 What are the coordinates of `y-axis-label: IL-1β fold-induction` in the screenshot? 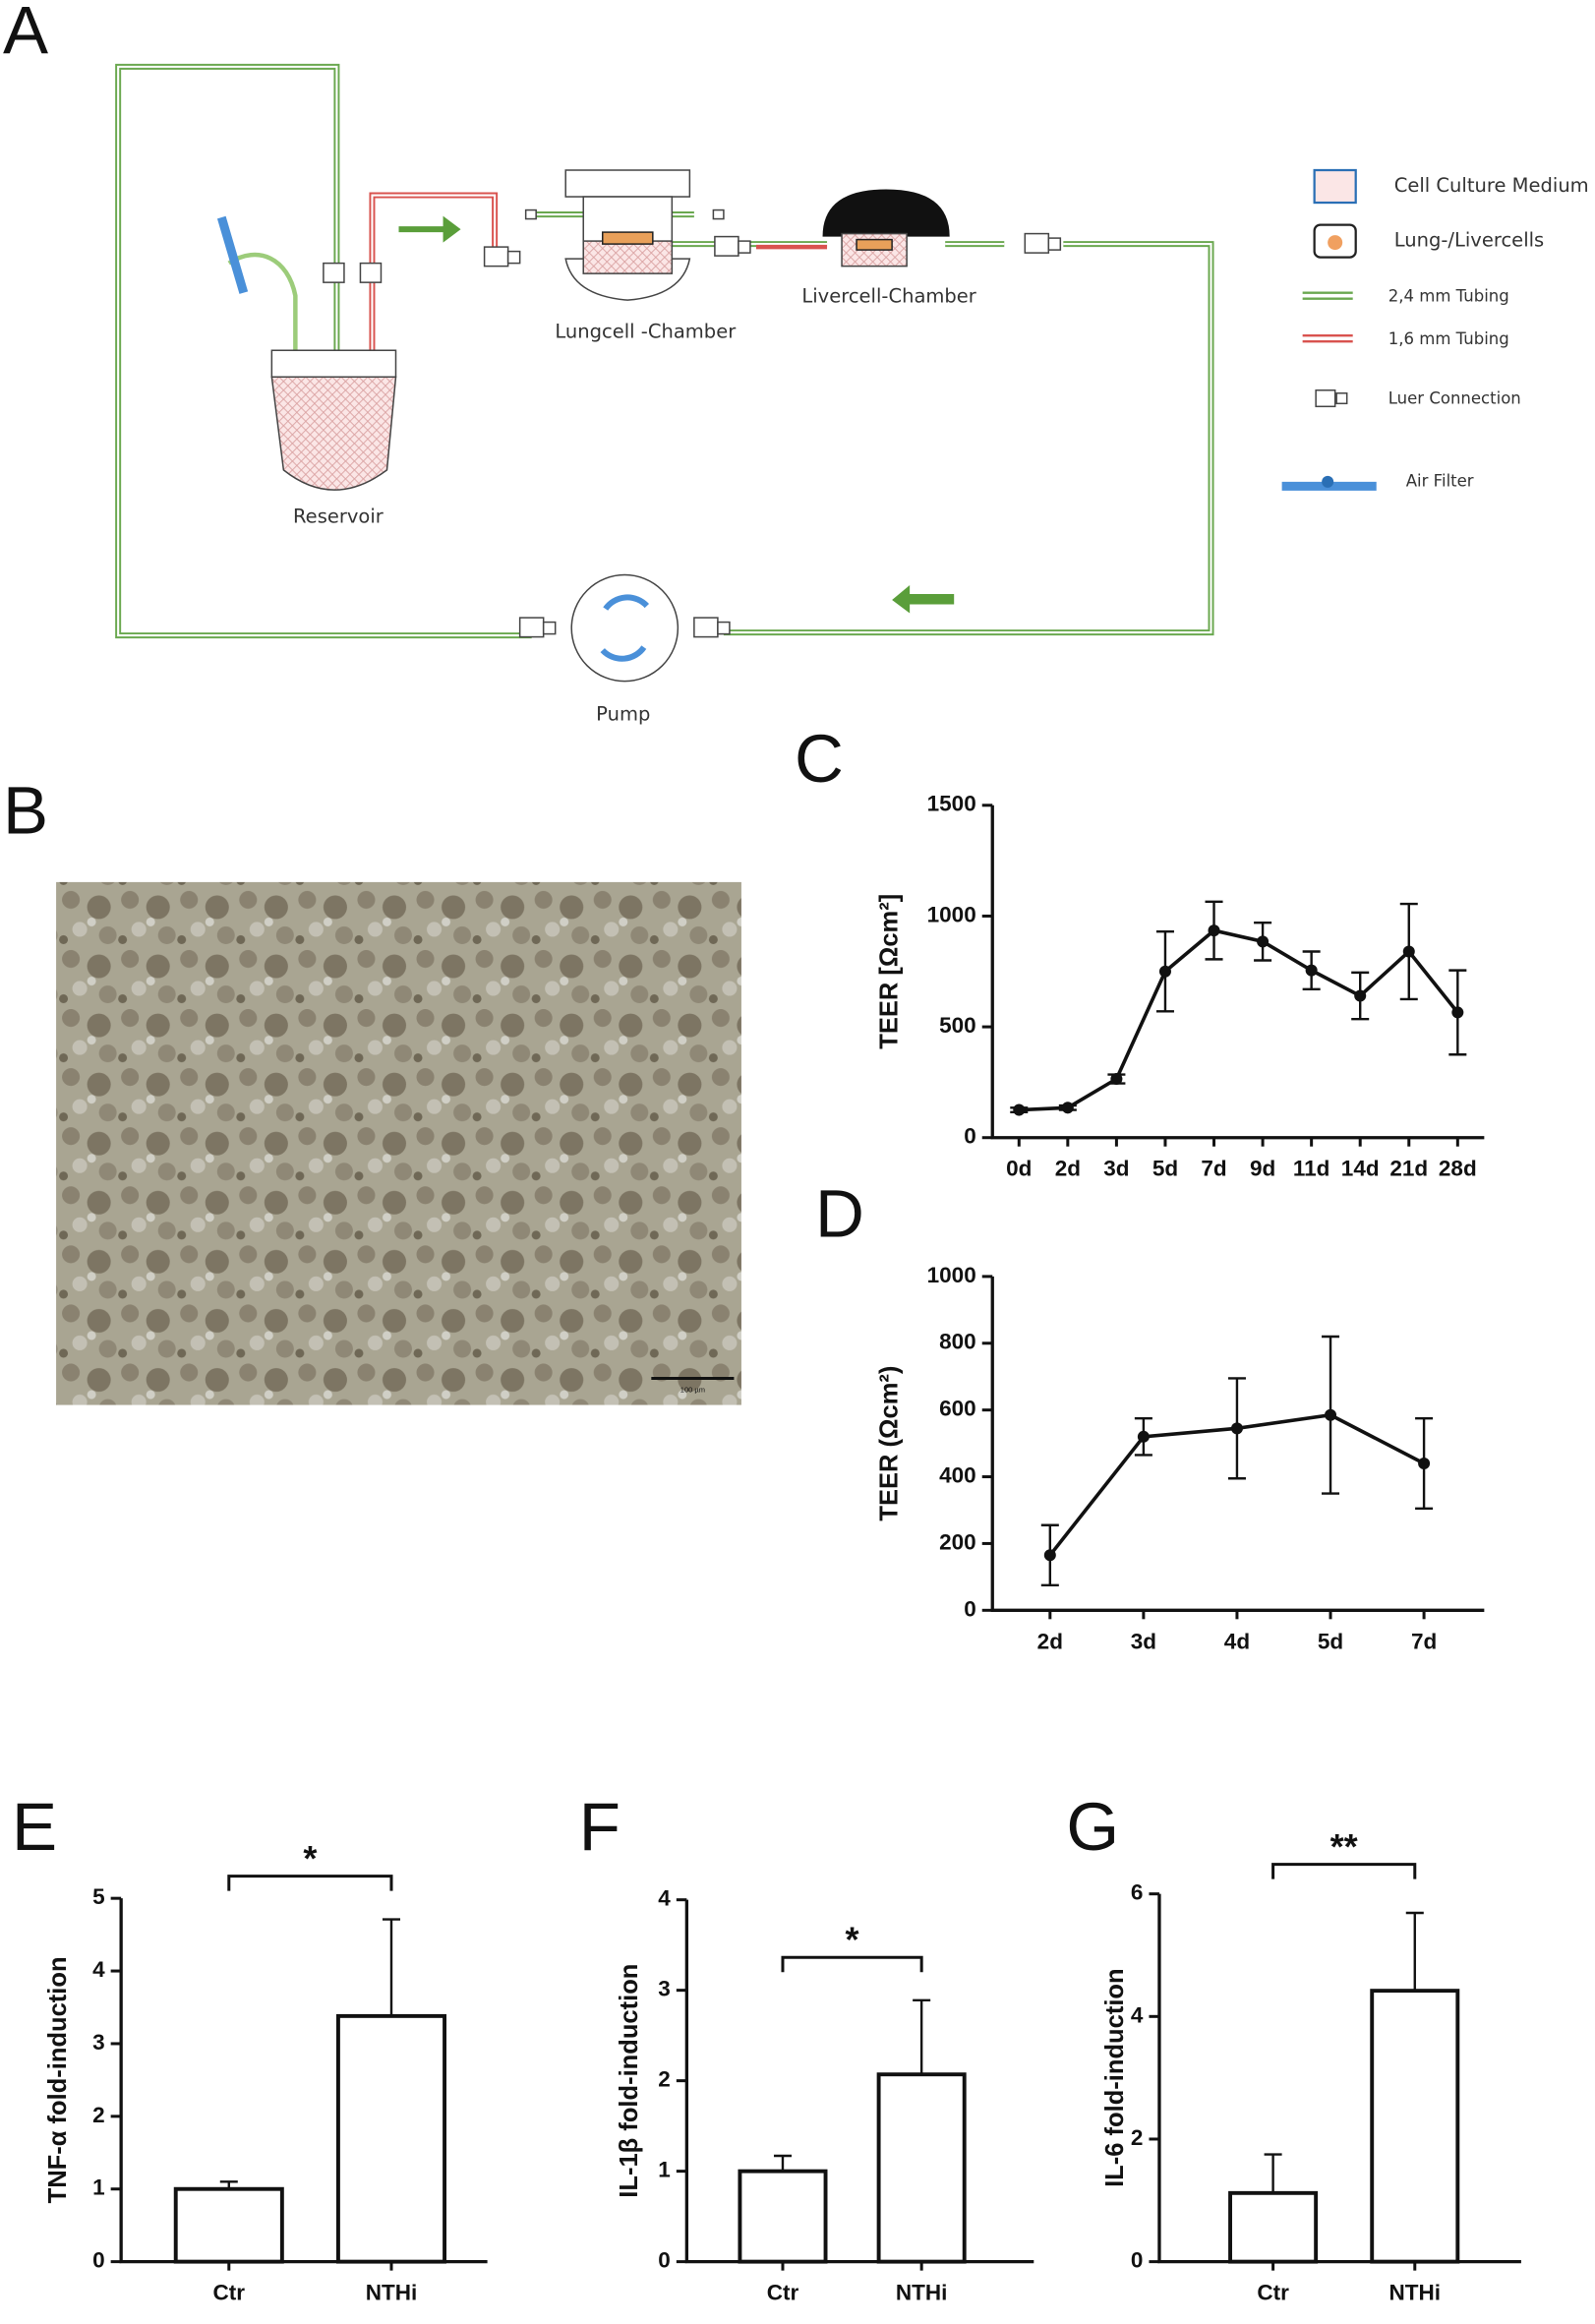 It's located at (629, 2081).